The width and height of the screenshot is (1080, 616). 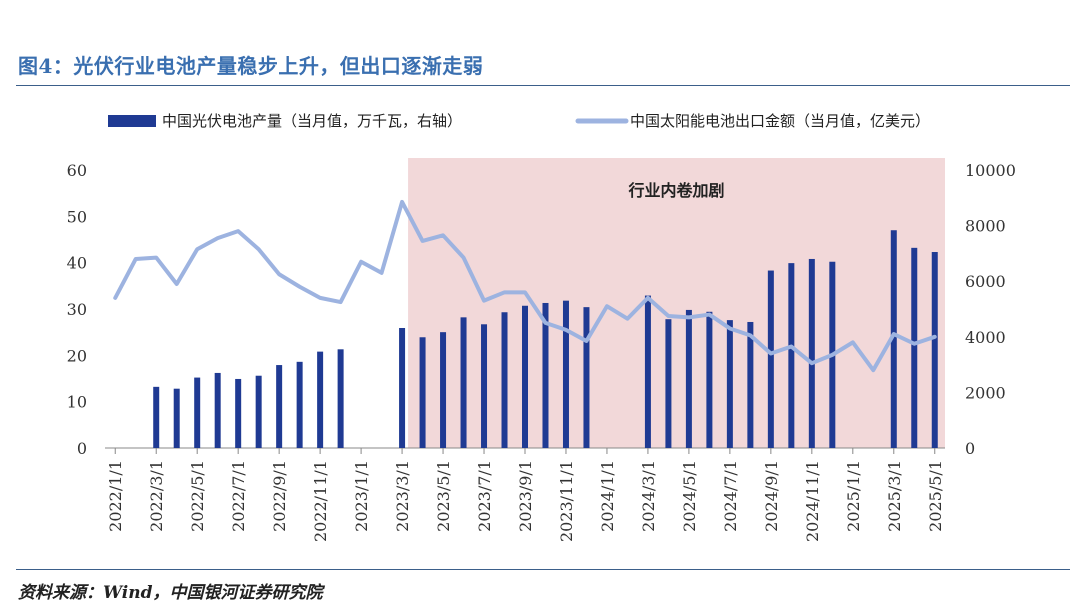 What do you see at coordinates (985, 337) in the screenshot?
I see `right-axis-tick-label: 4000` at bounding box center [985, 337].